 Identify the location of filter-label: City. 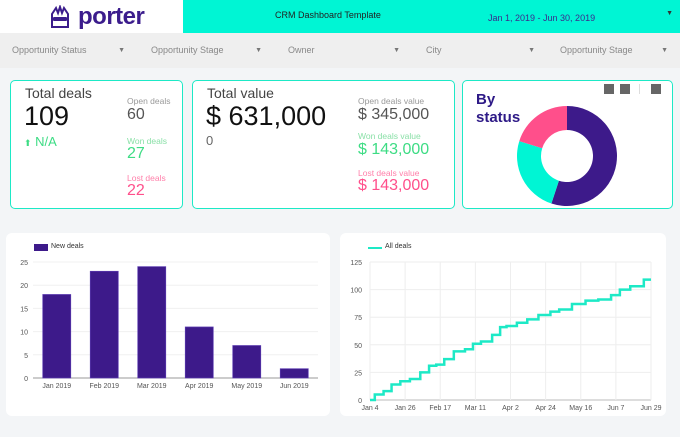
(434, 50).